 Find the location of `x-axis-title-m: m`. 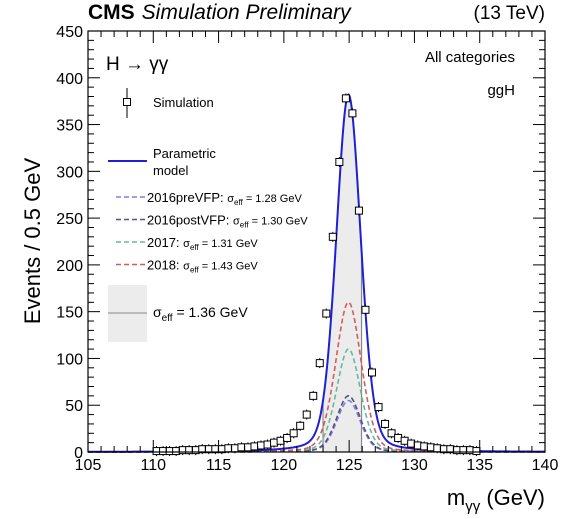

x-axis-title-m: m is located at coordinates (456, 497).